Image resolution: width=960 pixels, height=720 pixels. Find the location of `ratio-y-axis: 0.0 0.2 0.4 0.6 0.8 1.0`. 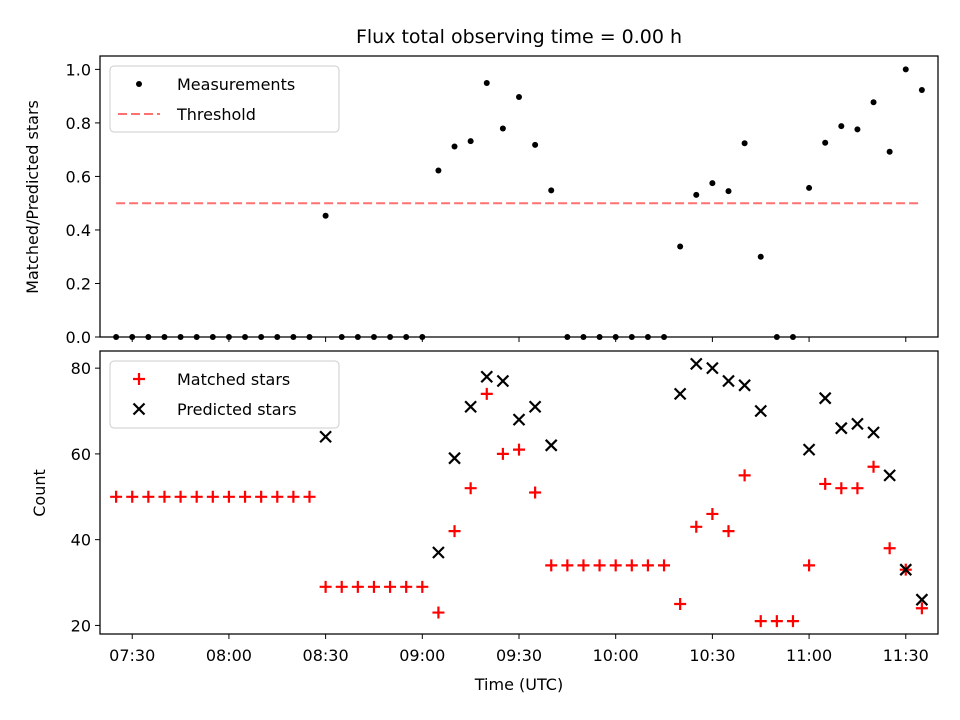

ratio-y-axis: 0.0 0.2 0.4 0.6 0.8 1.0 is located at coordinates (83, 203).